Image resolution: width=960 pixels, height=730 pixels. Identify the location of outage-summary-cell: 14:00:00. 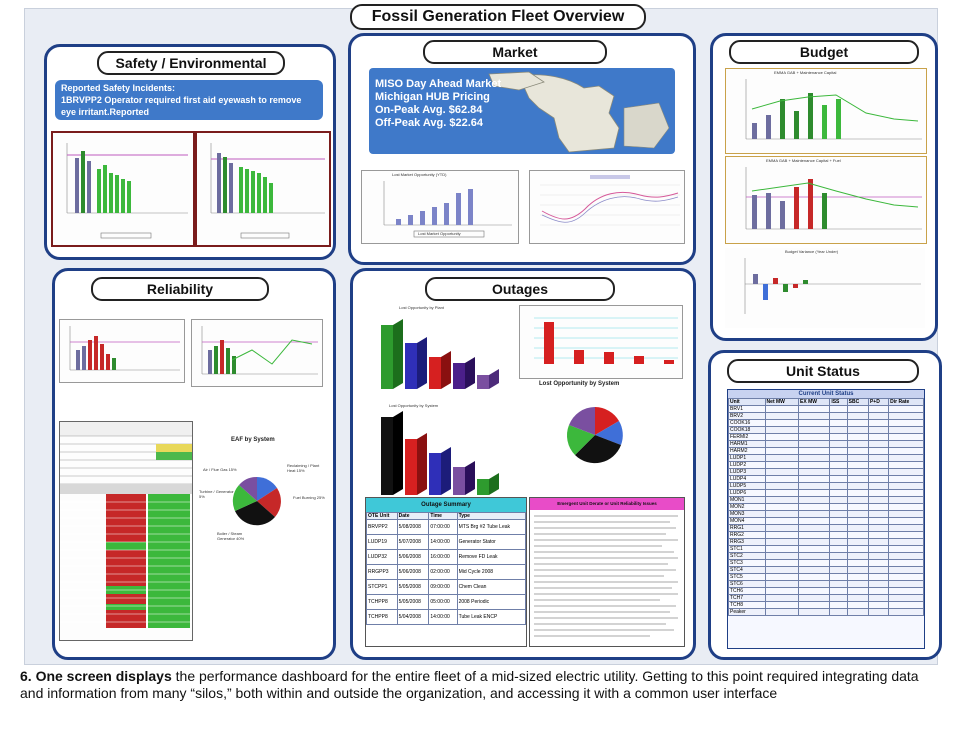
(443, 542).